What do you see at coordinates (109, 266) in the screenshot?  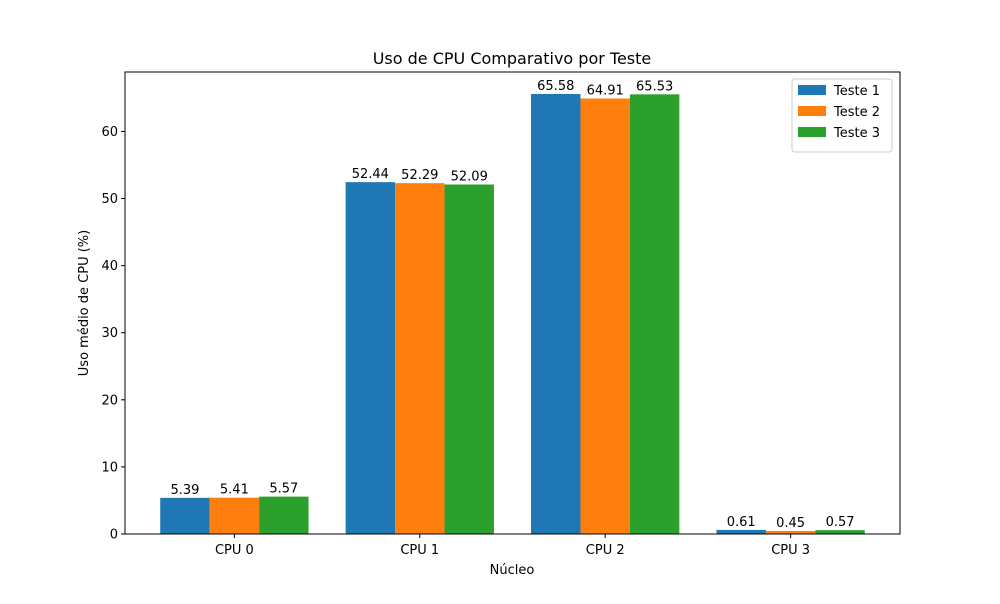 I see `y-tick-label: 40` at bounding box center [109, 266].